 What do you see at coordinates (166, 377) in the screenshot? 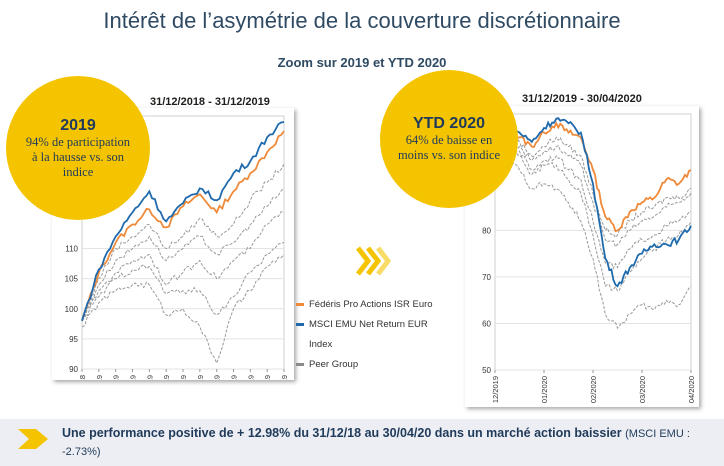
I see `left-x-tick-label: 05/2019` at bounding box center [166, 377].